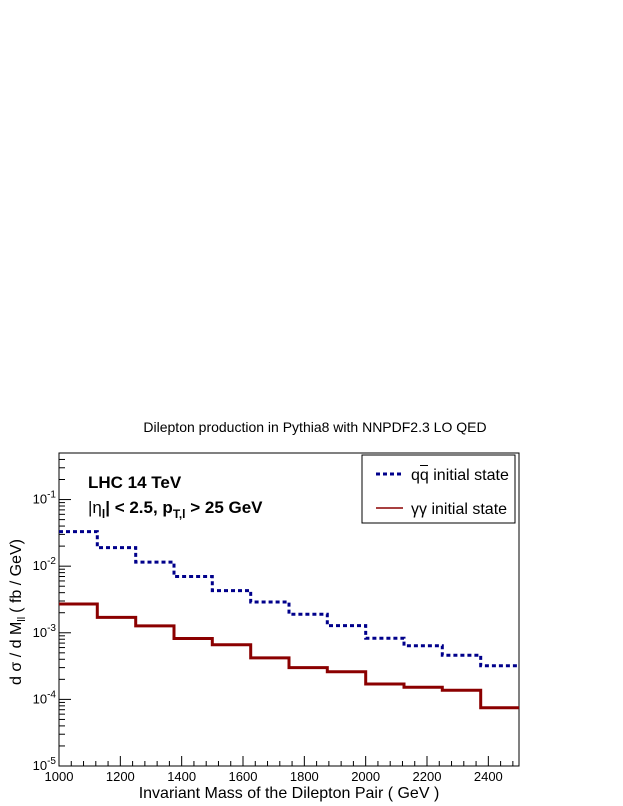 This screenshot has height=806, width=623. What do you see at coordinates (420, 475) in the screenshot?
I see `legend-label-qqbar-main: qq` at bounding box center [420, 475].